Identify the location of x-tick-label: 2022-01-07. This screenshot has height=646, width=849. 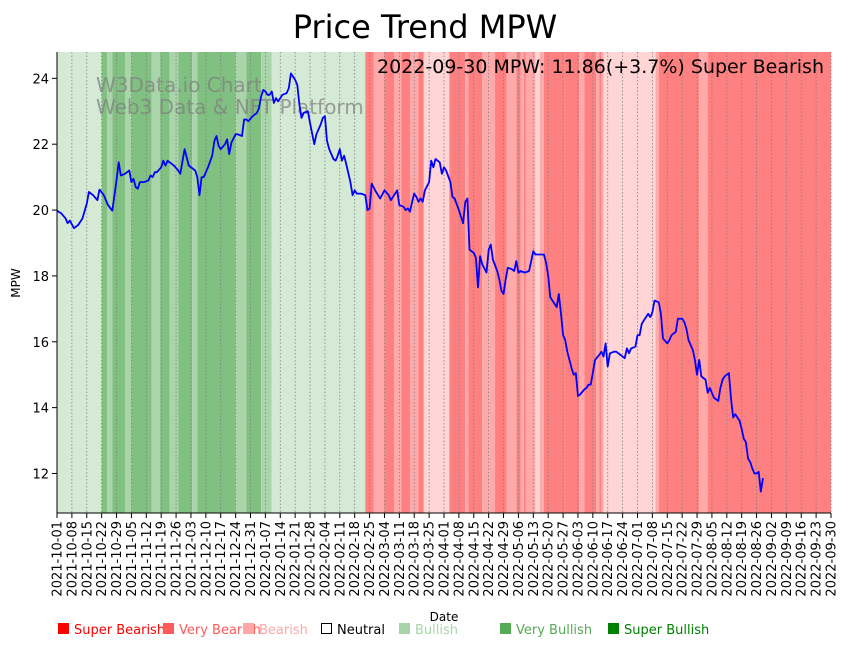
(266, 559).